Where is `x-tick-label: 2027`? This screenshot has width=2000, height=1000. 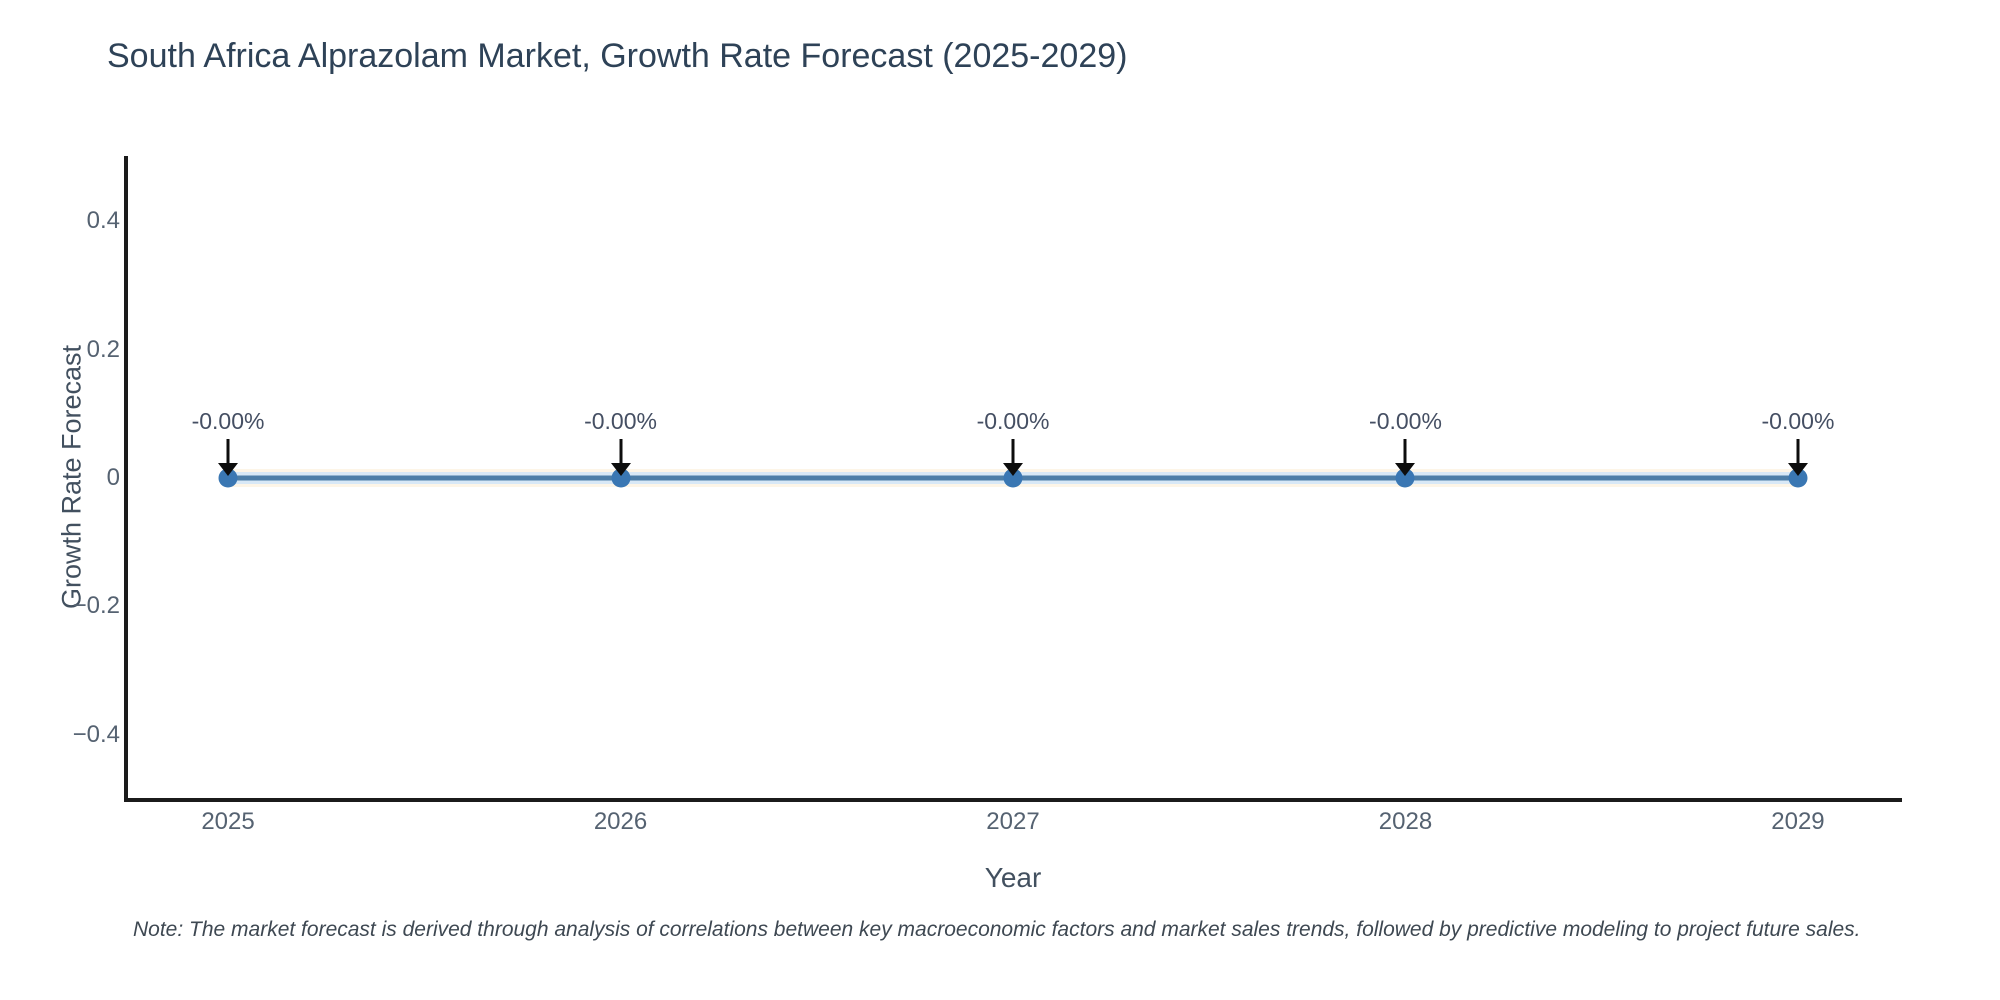 x-tick-label: 2027 is located at coordinates (1013, 821).